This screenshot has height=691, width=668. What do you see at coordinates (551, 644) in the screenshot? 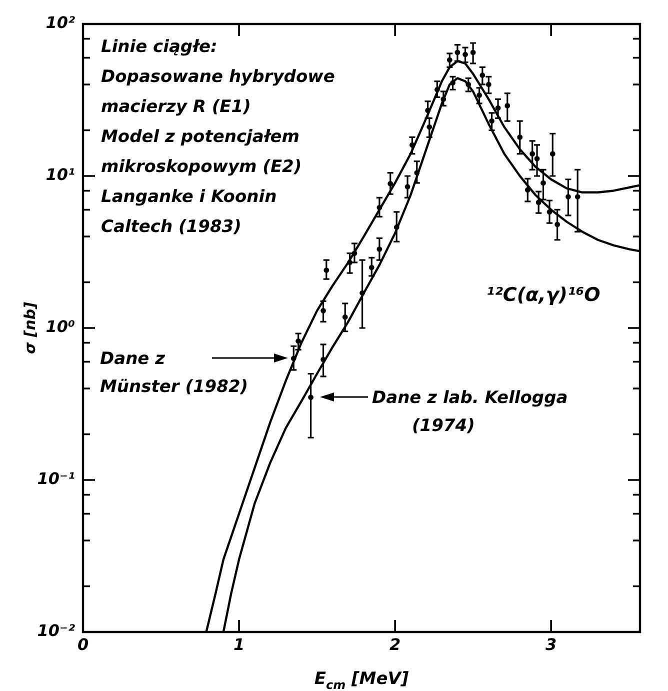
I see `x-tick-label: 3` at bounding box center [551, 644].